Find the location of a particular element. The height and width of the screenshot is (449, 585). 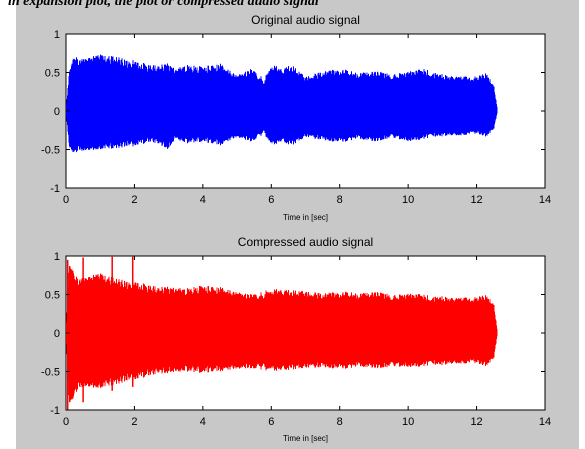

y-tick-label-compressed: -0.5 is located at coordinates (50, 373).